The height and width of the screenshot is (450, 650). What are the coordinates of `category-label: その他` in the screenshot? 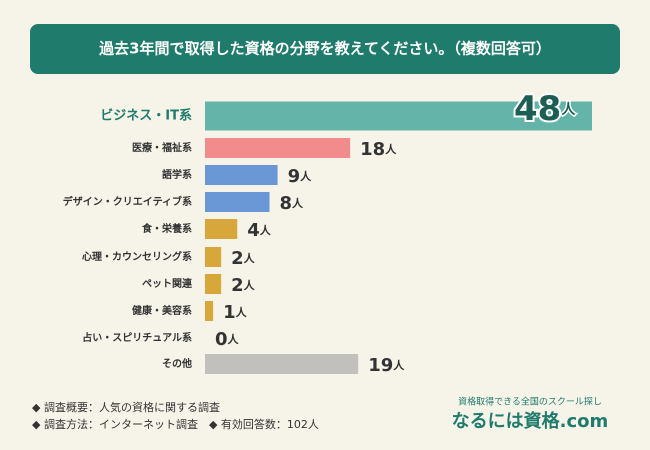 It's located at (177, 363).